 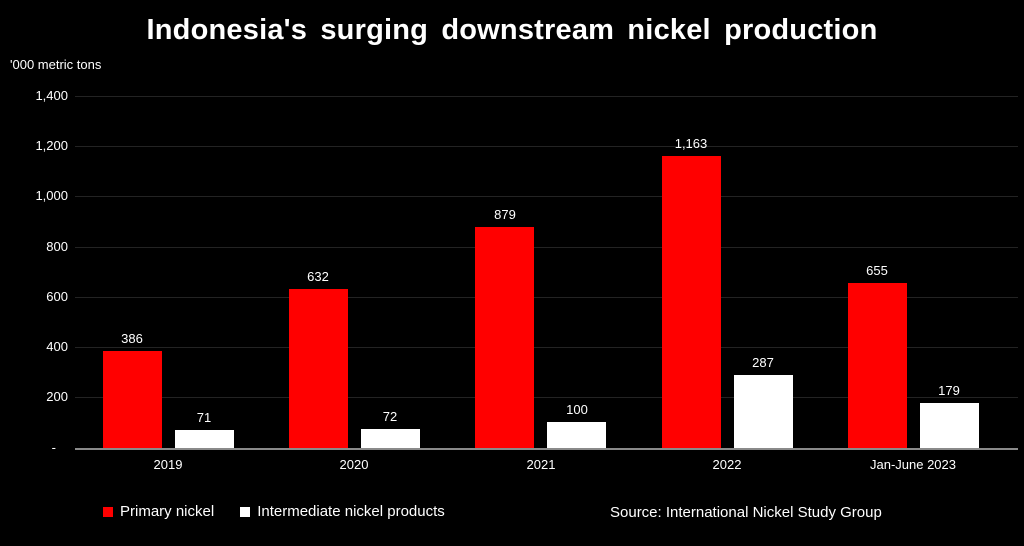 I want to click on bar-intermediate-nickel-products-Jan-June 2023, so click(x=949, y=426).